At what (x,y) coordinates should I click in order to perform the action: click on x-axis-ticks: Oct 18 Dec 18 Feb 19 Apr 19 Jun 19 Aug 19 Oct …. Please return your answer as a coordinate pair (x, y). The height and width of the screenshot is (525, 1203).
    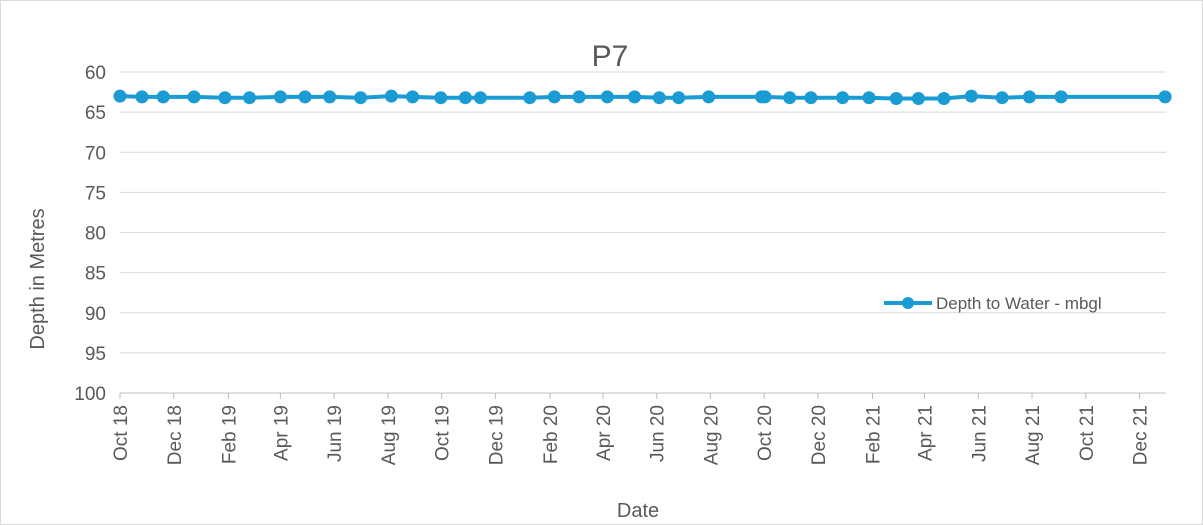
    Looking at the image, I should click on (638, 428).